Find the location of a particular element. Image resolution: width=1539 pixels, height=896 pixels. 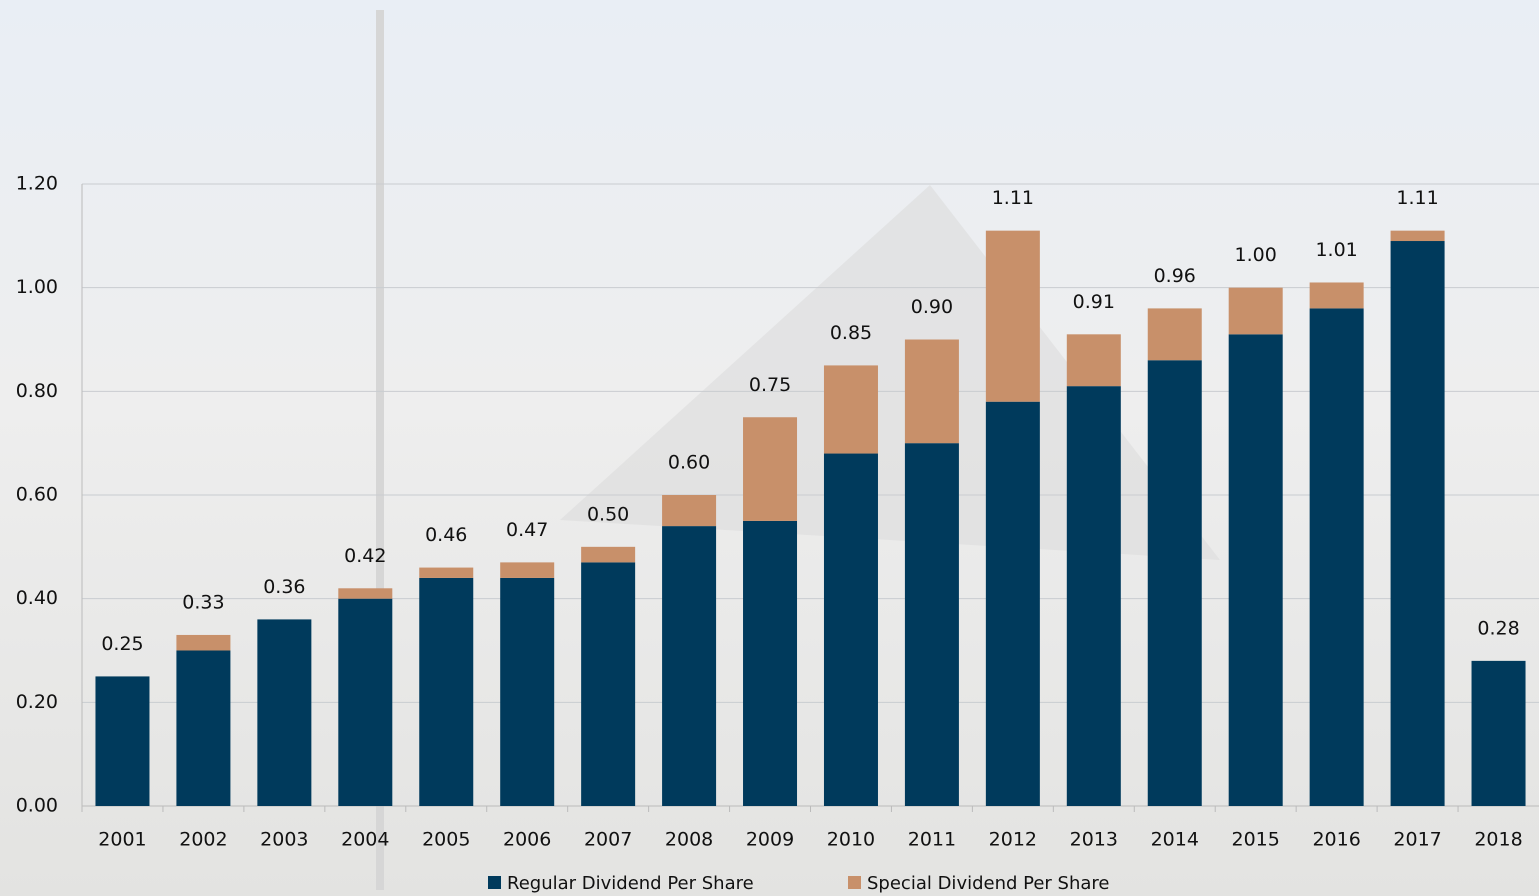

total-label: 0.50 is located at coordinates (608, 514).